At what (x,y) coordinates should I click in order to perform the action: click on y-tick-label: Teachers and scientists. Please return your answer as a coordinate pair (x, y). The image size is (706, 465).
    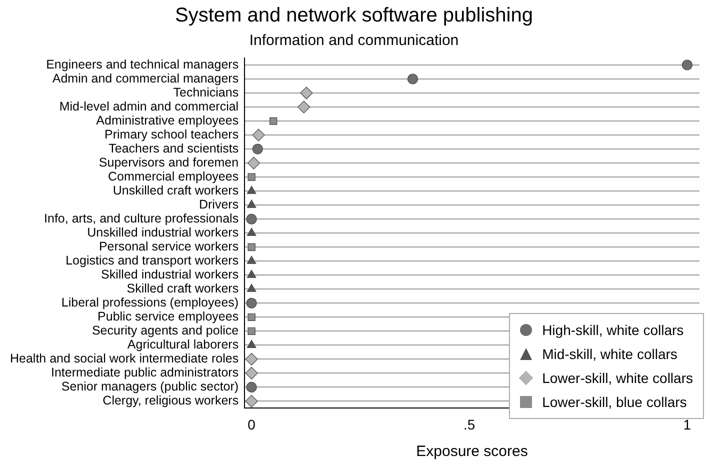
    Looking at the image, I should click on (173, 149).